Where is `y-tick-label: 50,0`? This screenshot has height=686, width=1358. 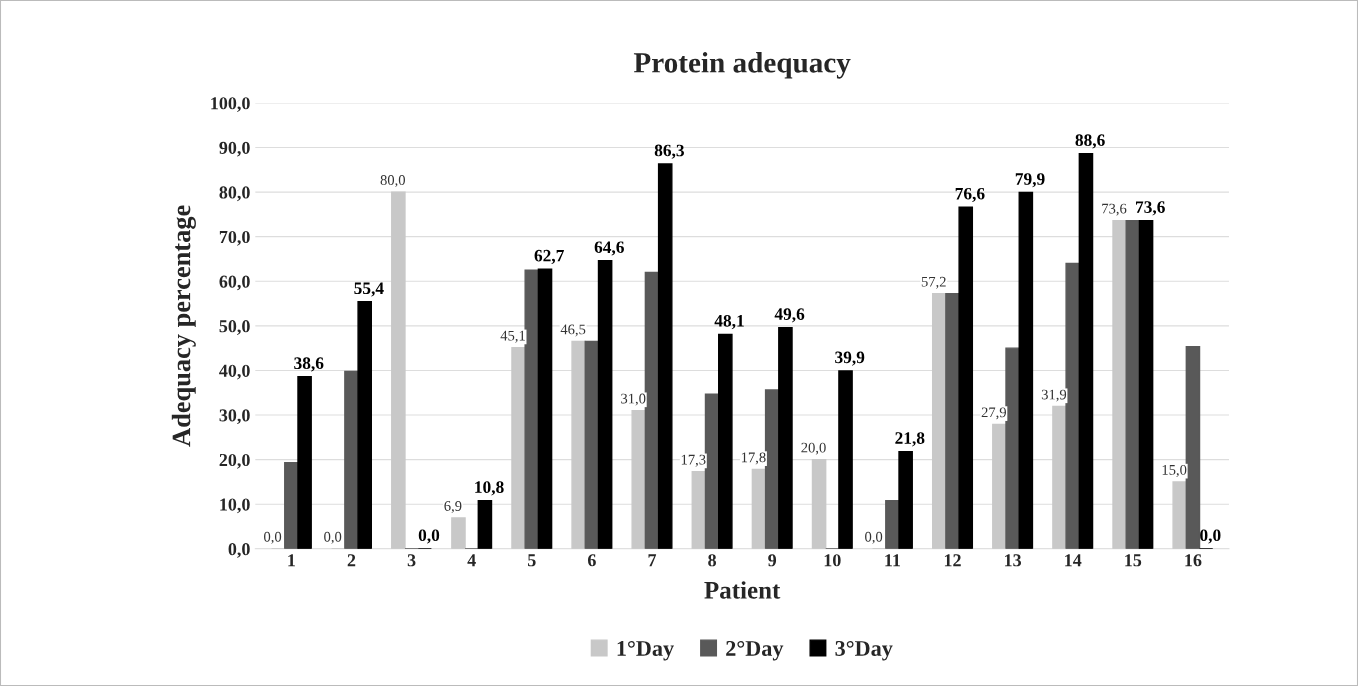
y-tick-label: 50,0 is located at coordinates (234, 327).